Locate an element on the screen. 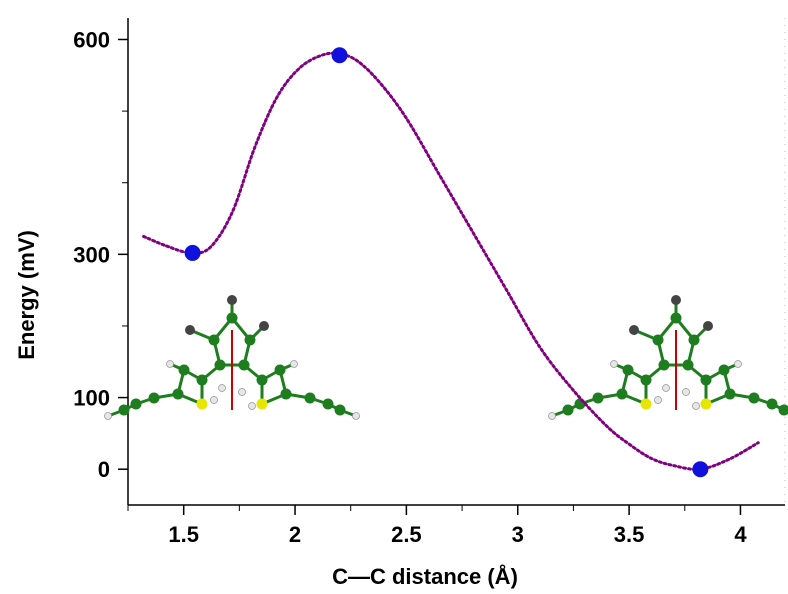 This screenshot has width=788, height=594. y-tick-label: 300 is located at coordinates (91, 254).